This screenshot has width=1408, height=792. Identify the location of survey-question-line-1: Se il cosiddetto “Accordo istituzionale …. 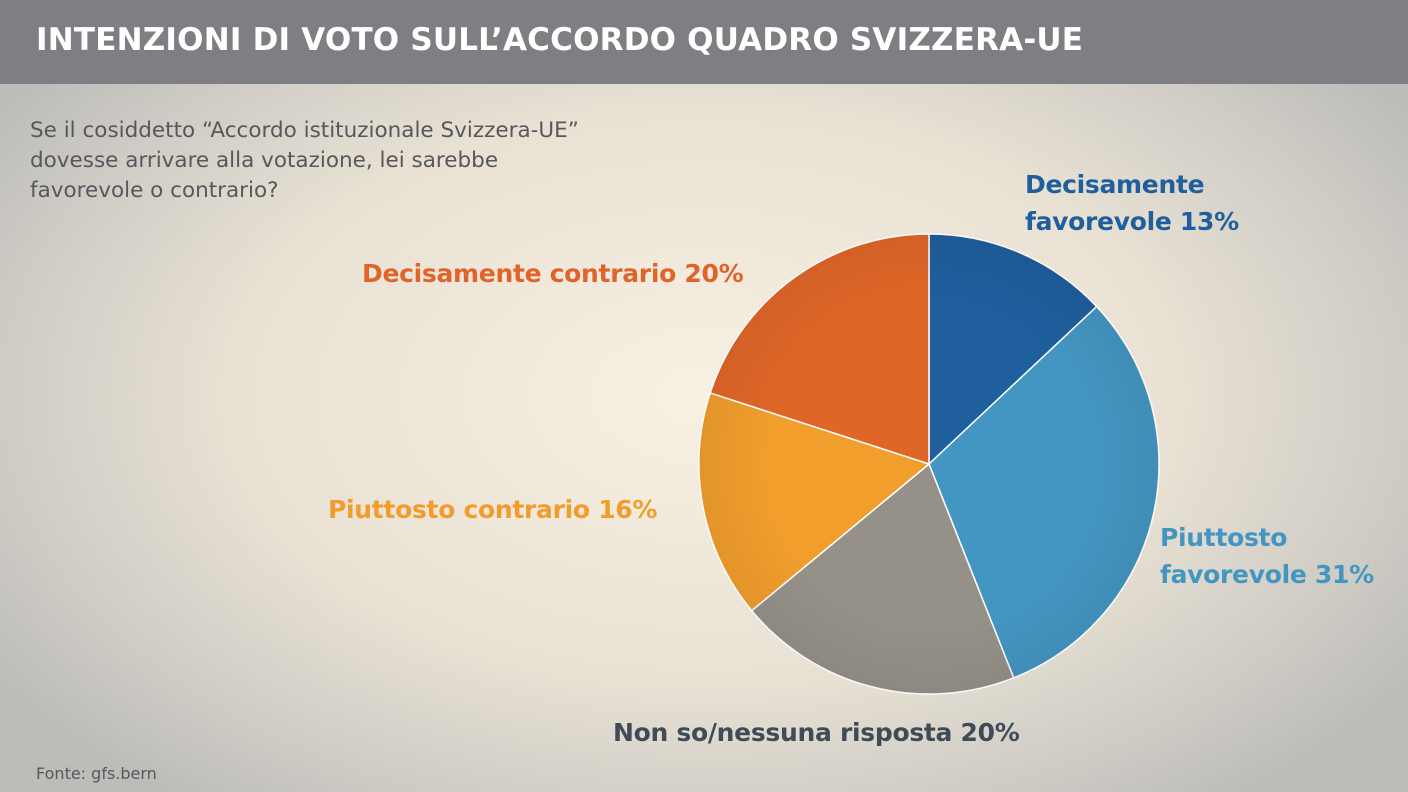
(304, 130).